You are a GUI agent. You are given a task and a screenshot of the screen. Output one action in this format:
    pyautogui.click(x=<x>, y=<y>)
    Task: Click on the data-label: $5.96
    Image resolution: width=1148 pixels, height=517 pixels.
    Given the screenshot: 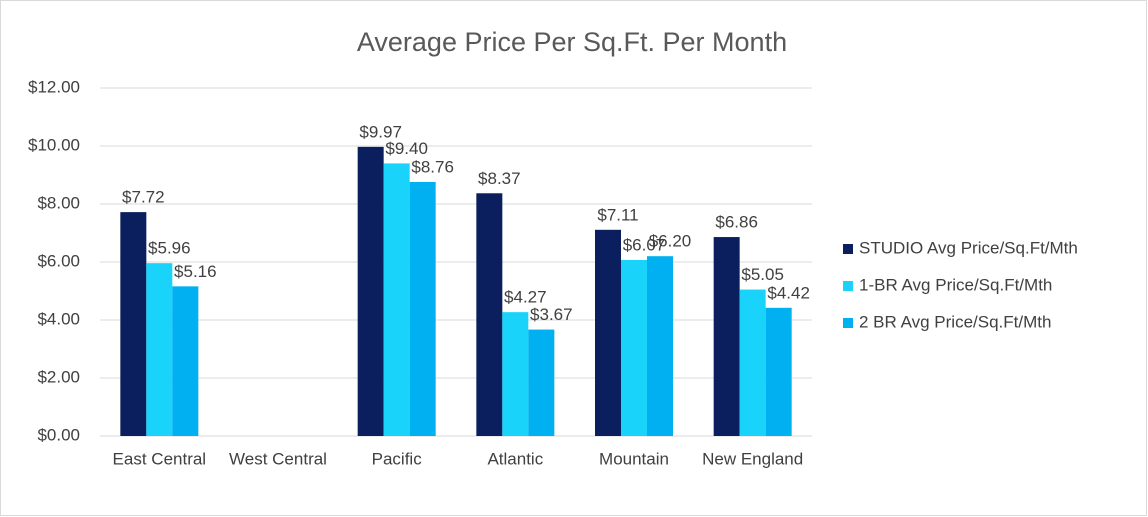 What is the action you would take?
    pyautogui.click(x=169, y=248)
    